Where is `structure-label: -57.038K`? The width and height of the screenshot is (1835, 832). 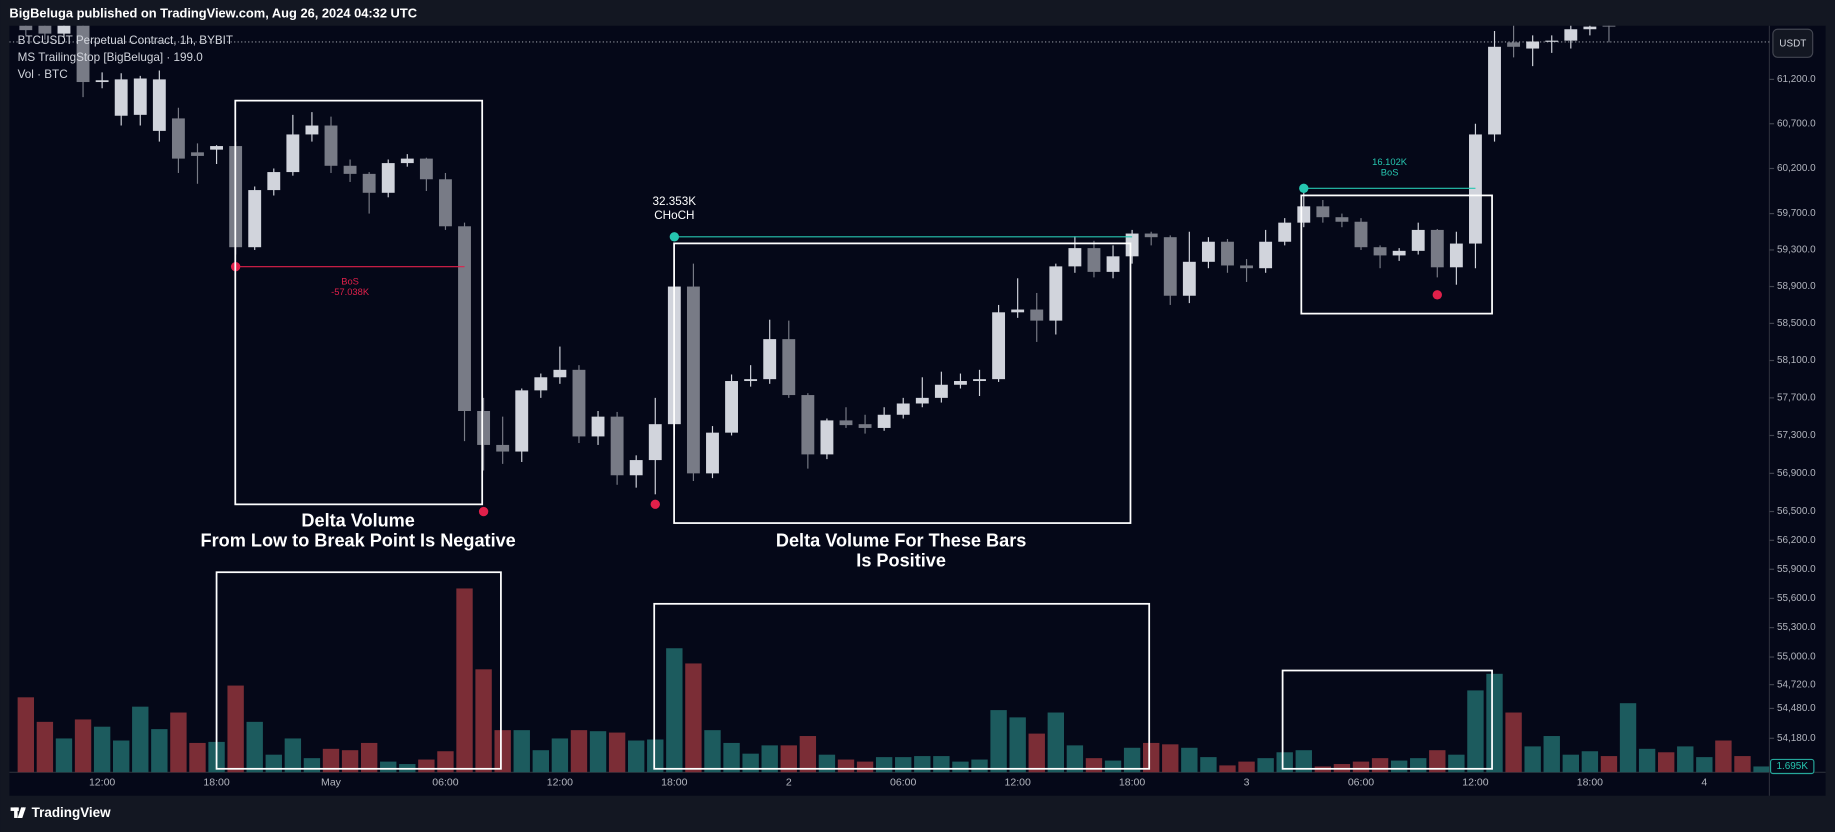
structure-label: -57.038K is located at coordinates (350, 292).